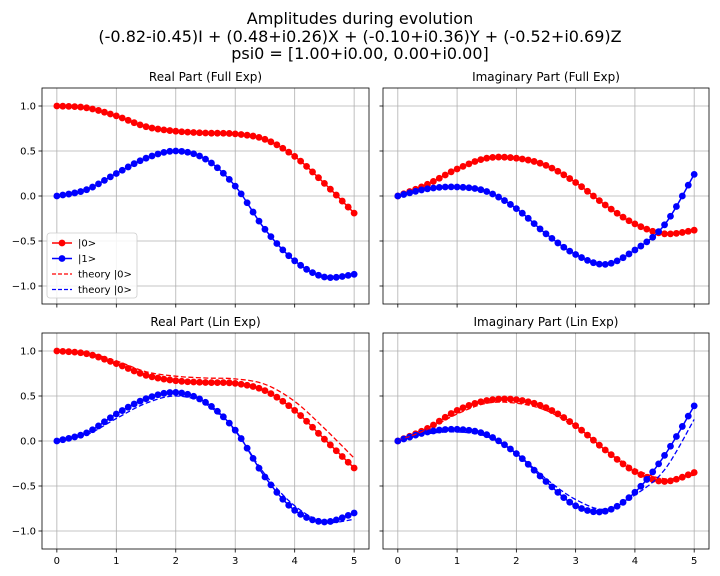 The width and height of the screenshot is (720, 576). What do you see at coordinates (235, 561) in the screenshot?
I see `x-tick-label: 3` at bounding box center [235, 561].